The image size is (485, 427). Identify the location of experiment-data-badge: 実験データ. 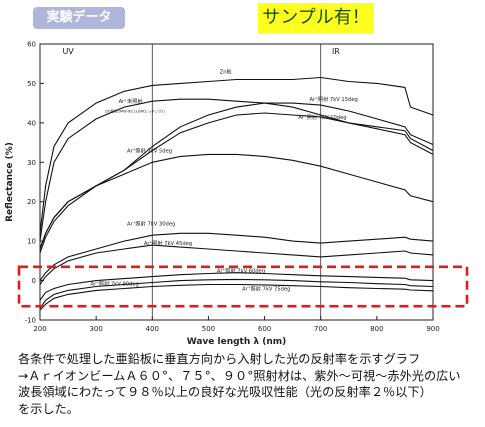
(79, 18).